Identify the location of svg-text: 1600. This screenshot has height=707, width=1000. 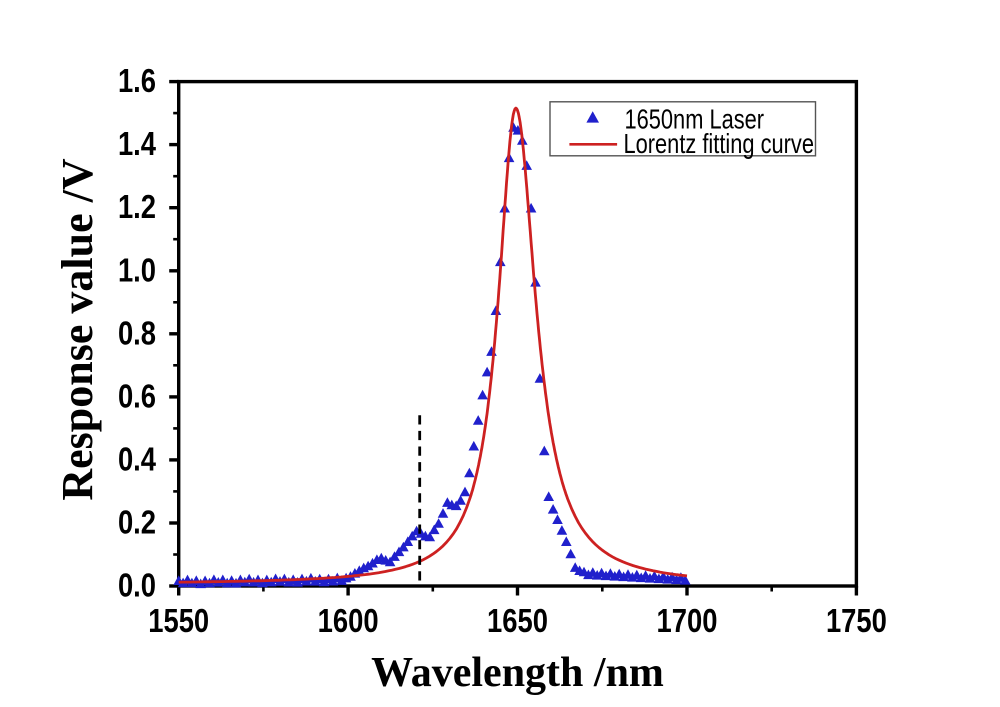
(348, 622).